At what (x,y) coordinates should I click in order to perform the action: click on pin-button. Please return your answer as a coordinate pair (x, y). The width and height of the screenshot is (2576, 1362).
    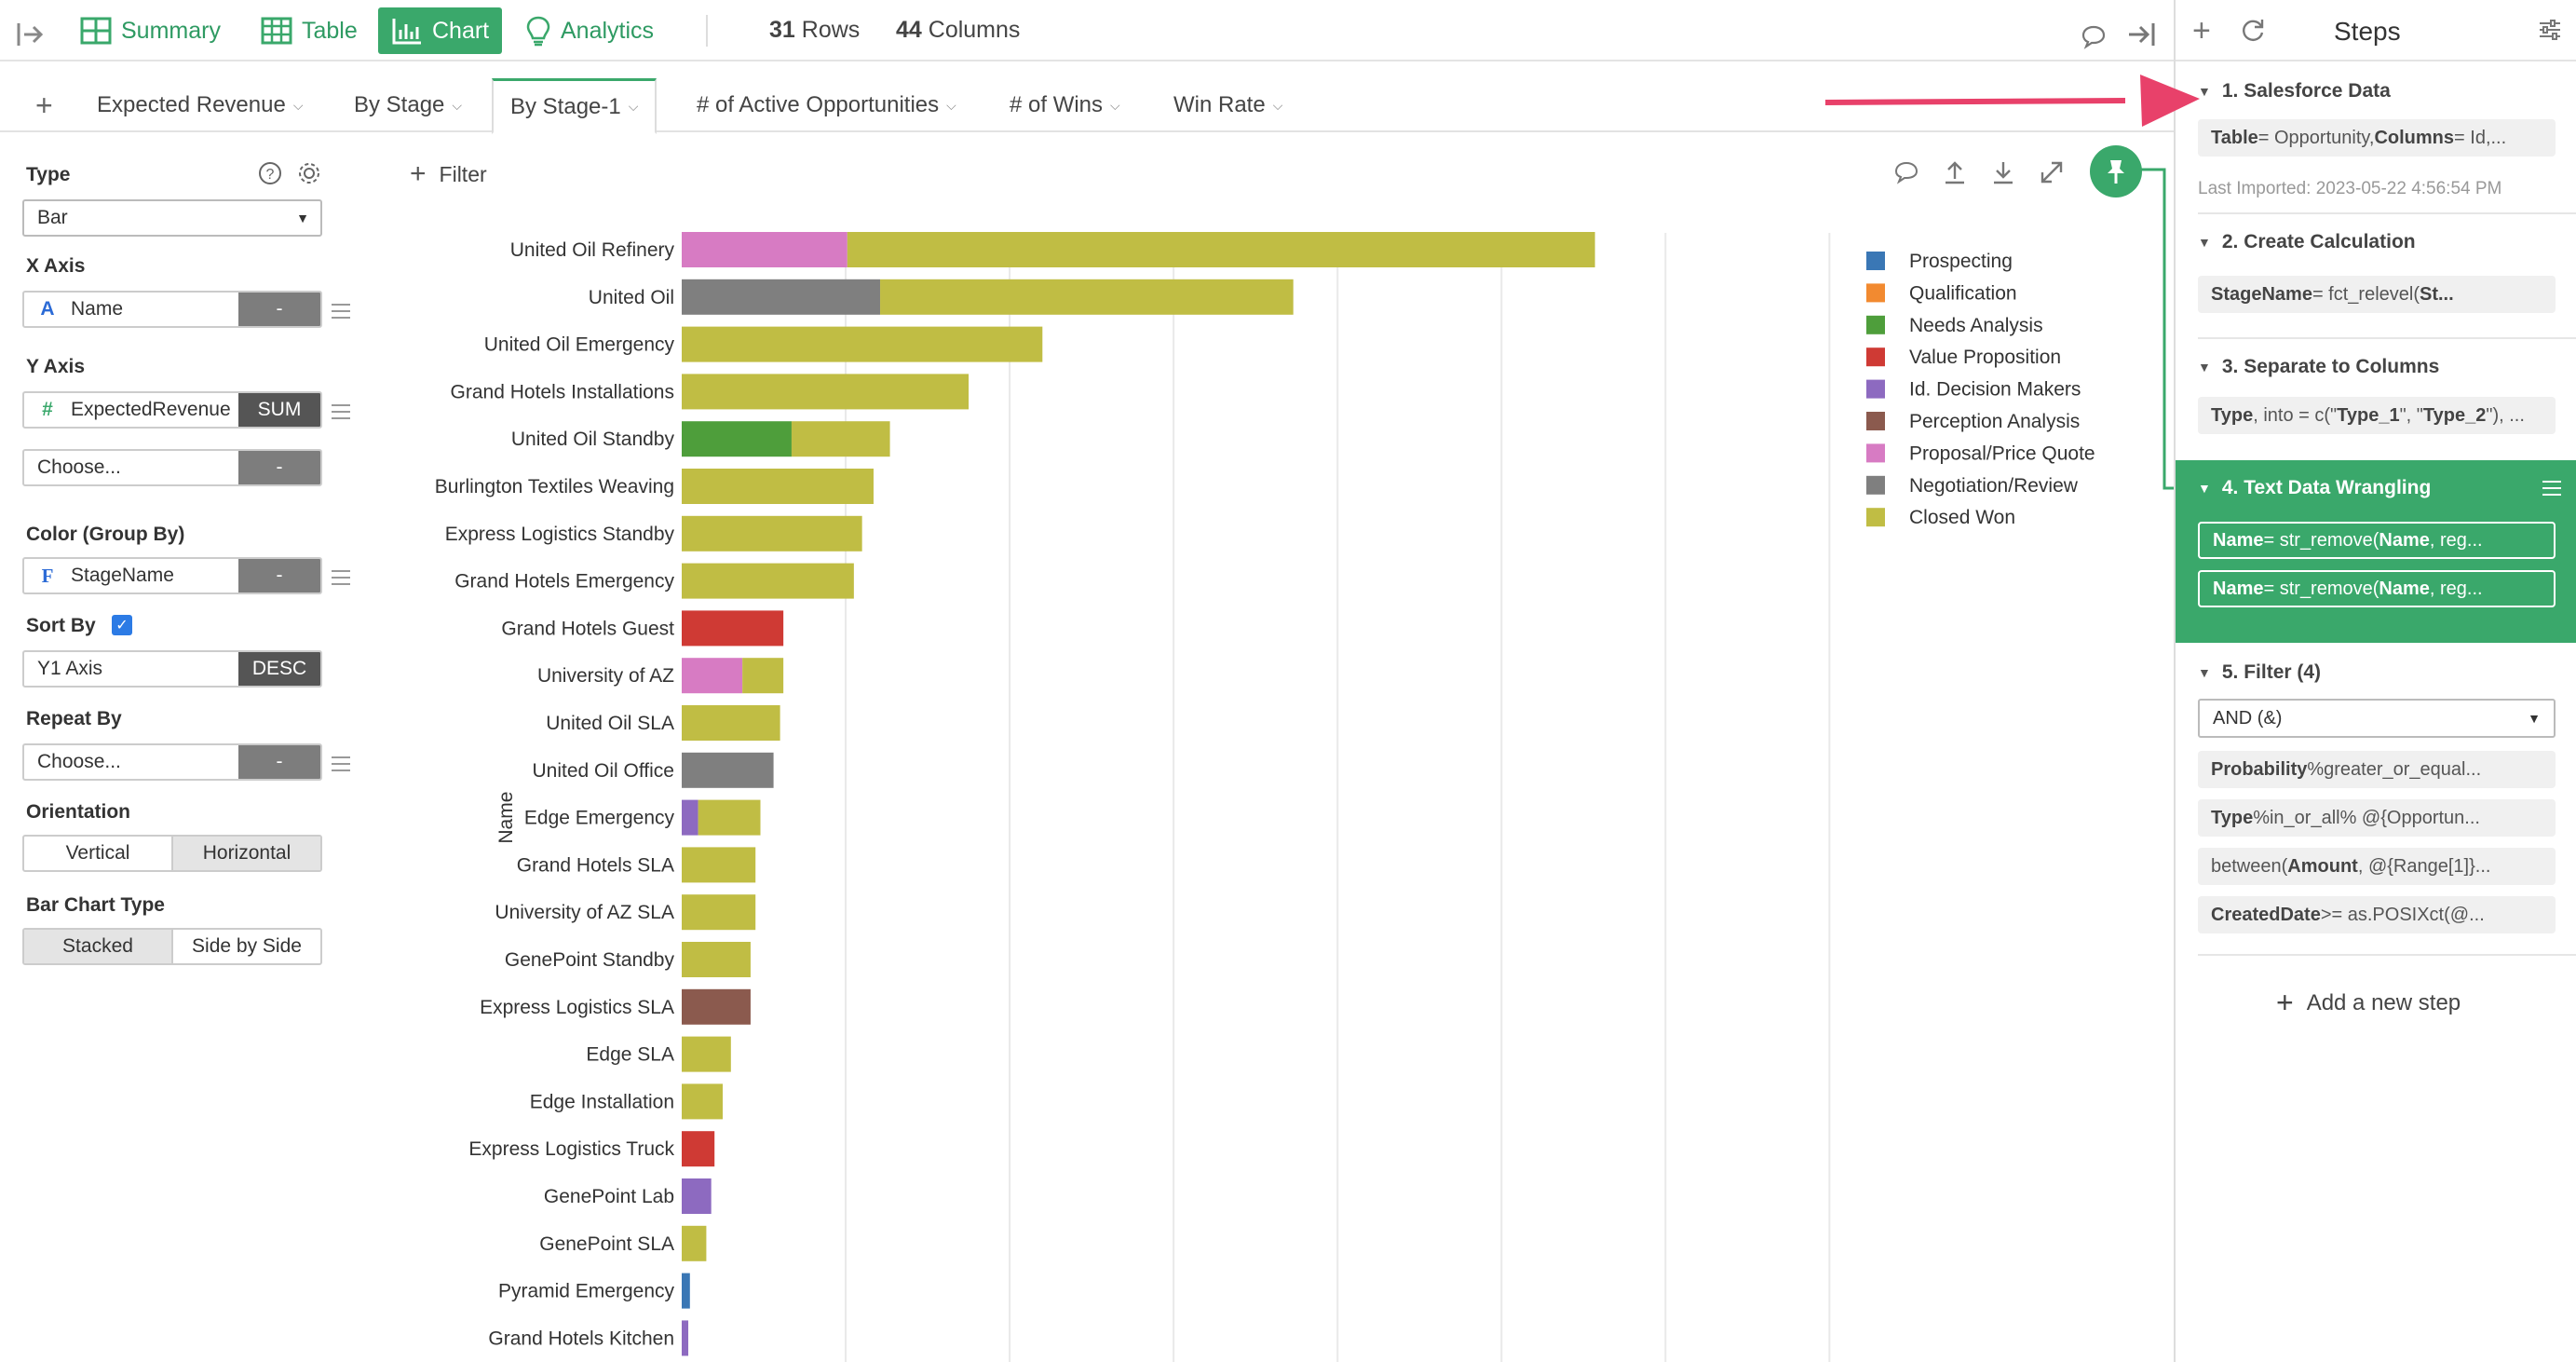
    Looking at the image, I should click on (2116, 171).